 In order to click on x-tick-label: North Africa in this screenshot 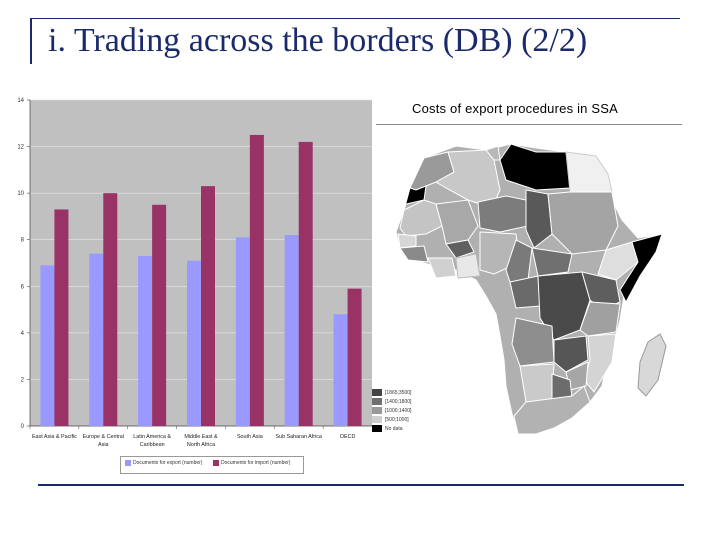, I will do `click(201, 445)`.